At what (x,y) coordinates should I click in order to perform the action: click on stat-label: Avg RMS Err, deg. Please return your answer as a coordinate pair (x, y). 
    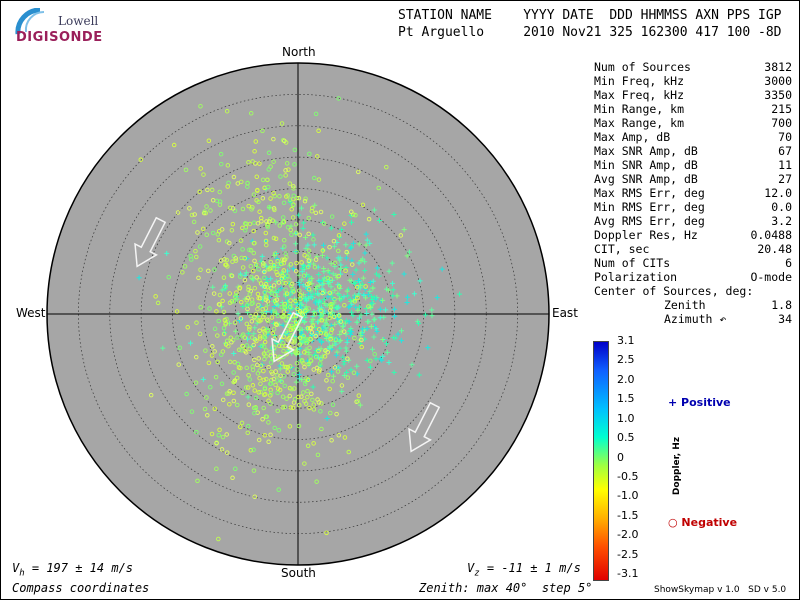
    Looking at the image, I should click on (649, 221).